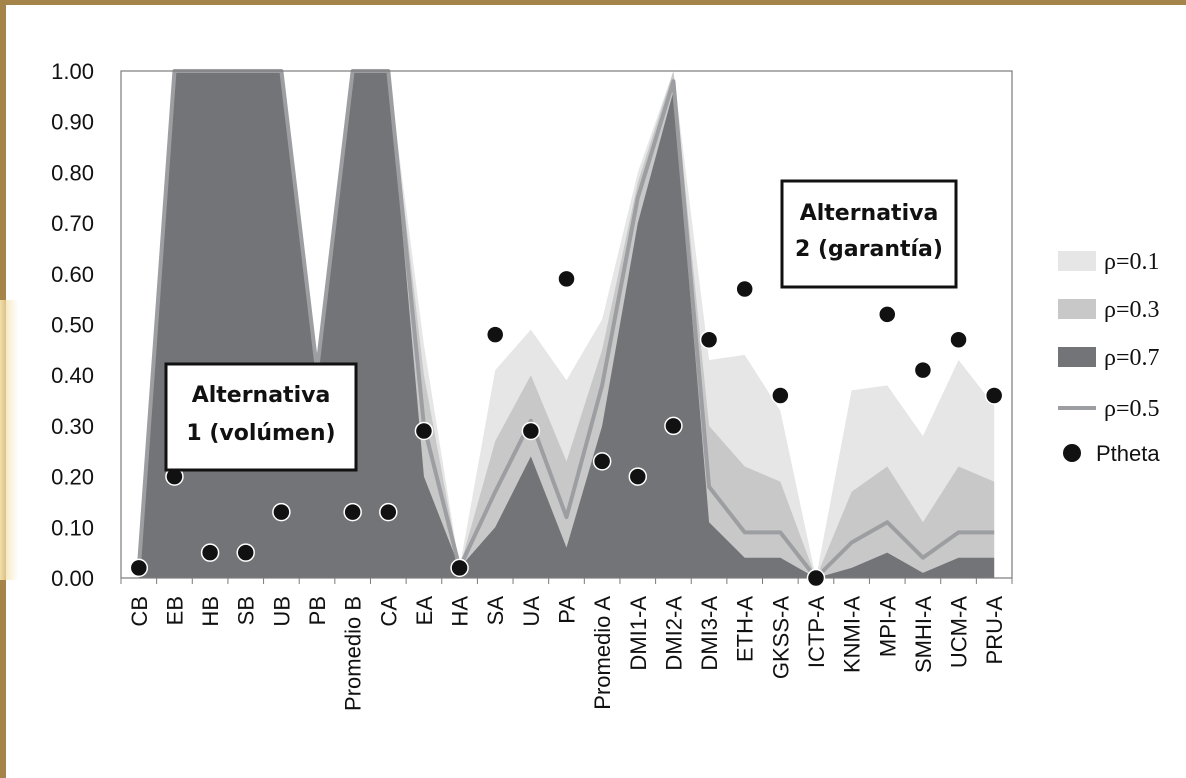  I want to click on ptheta-point-sa, so click(495, 334).